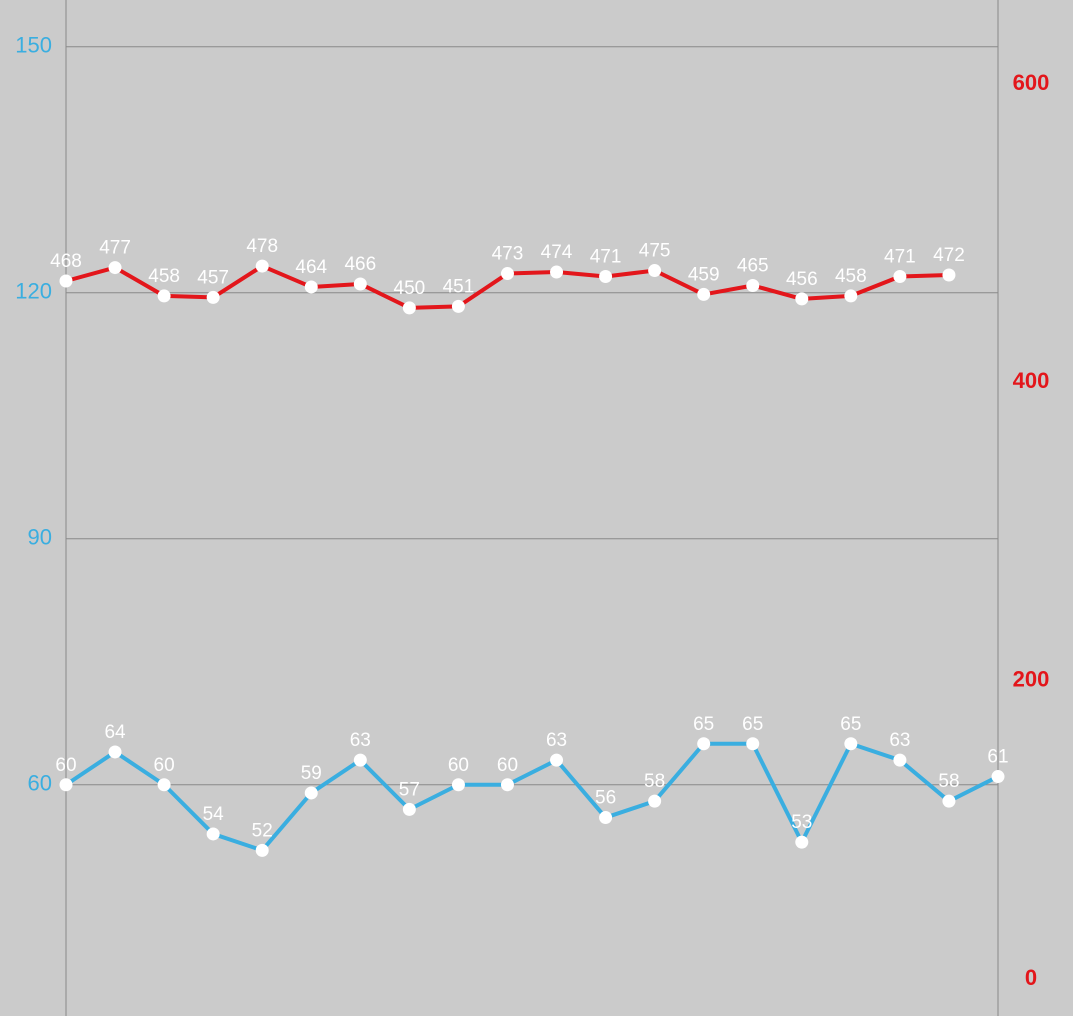 The width and height of the screenshot is (1073, 1016). Describe the element at coordinates (311, 773) in the screenshot. I see `data-label: 59` at that location.